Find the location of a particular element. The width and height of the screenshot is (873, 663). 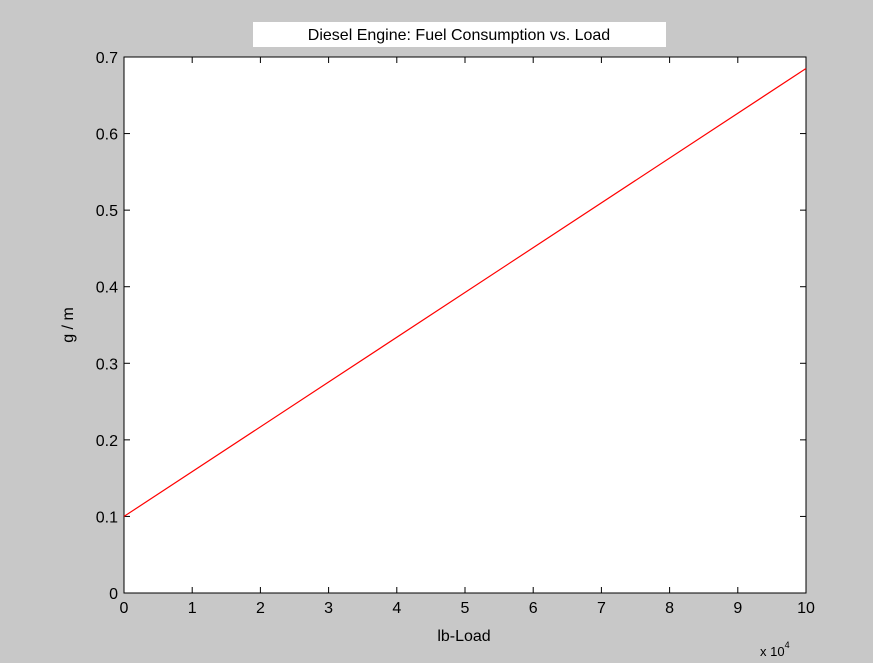

y-tick-label: 0.7 is located at coordinates (107, 58).